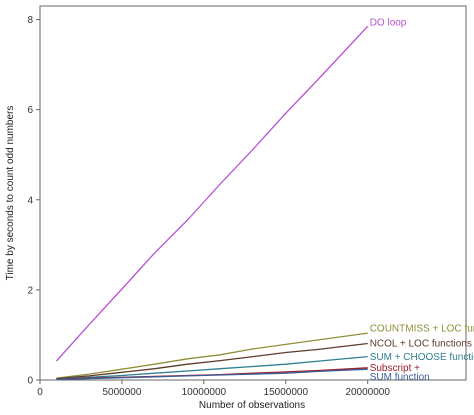 Image resolution: width=474 pixels, height=415 pixels. What do you see at coordinates (30, 290) in the screenshot?
I see `y-tick-label: 2` at bounding box center [30, 290].